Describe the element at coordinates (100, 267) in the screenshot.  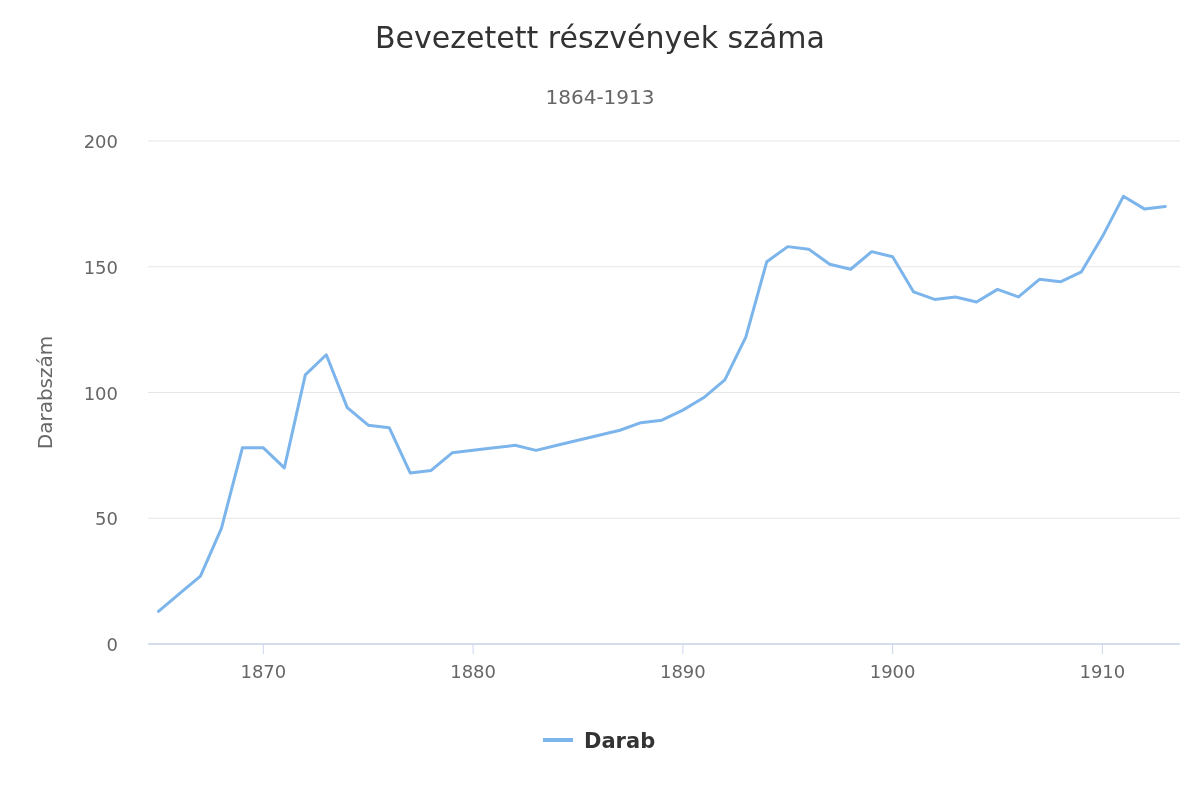
I see `y-tick-label: 150` at that location.